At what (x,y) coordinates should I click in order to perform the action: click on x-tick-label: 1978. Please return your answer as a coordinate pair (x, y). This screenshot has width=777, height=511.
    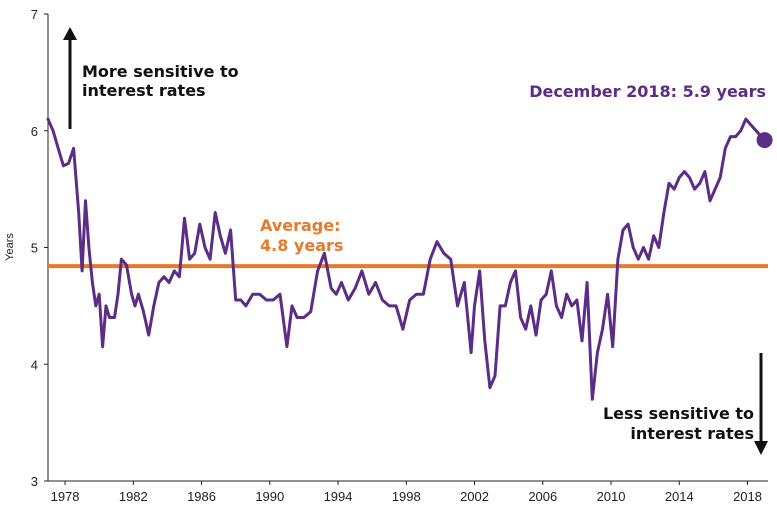
    Looking at the image, I should click on (65, 496).